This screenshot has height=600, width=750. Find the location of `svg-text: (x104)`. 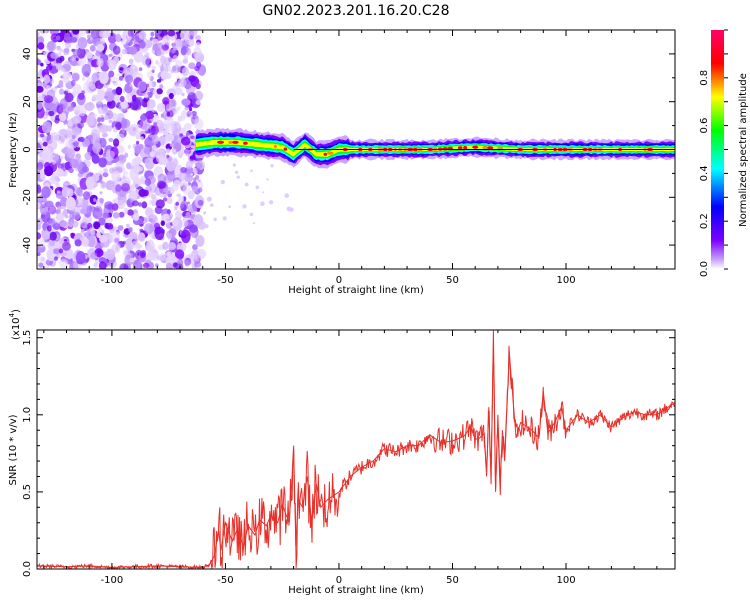

svg-text: (x104) is located at coordinates (15, 324).